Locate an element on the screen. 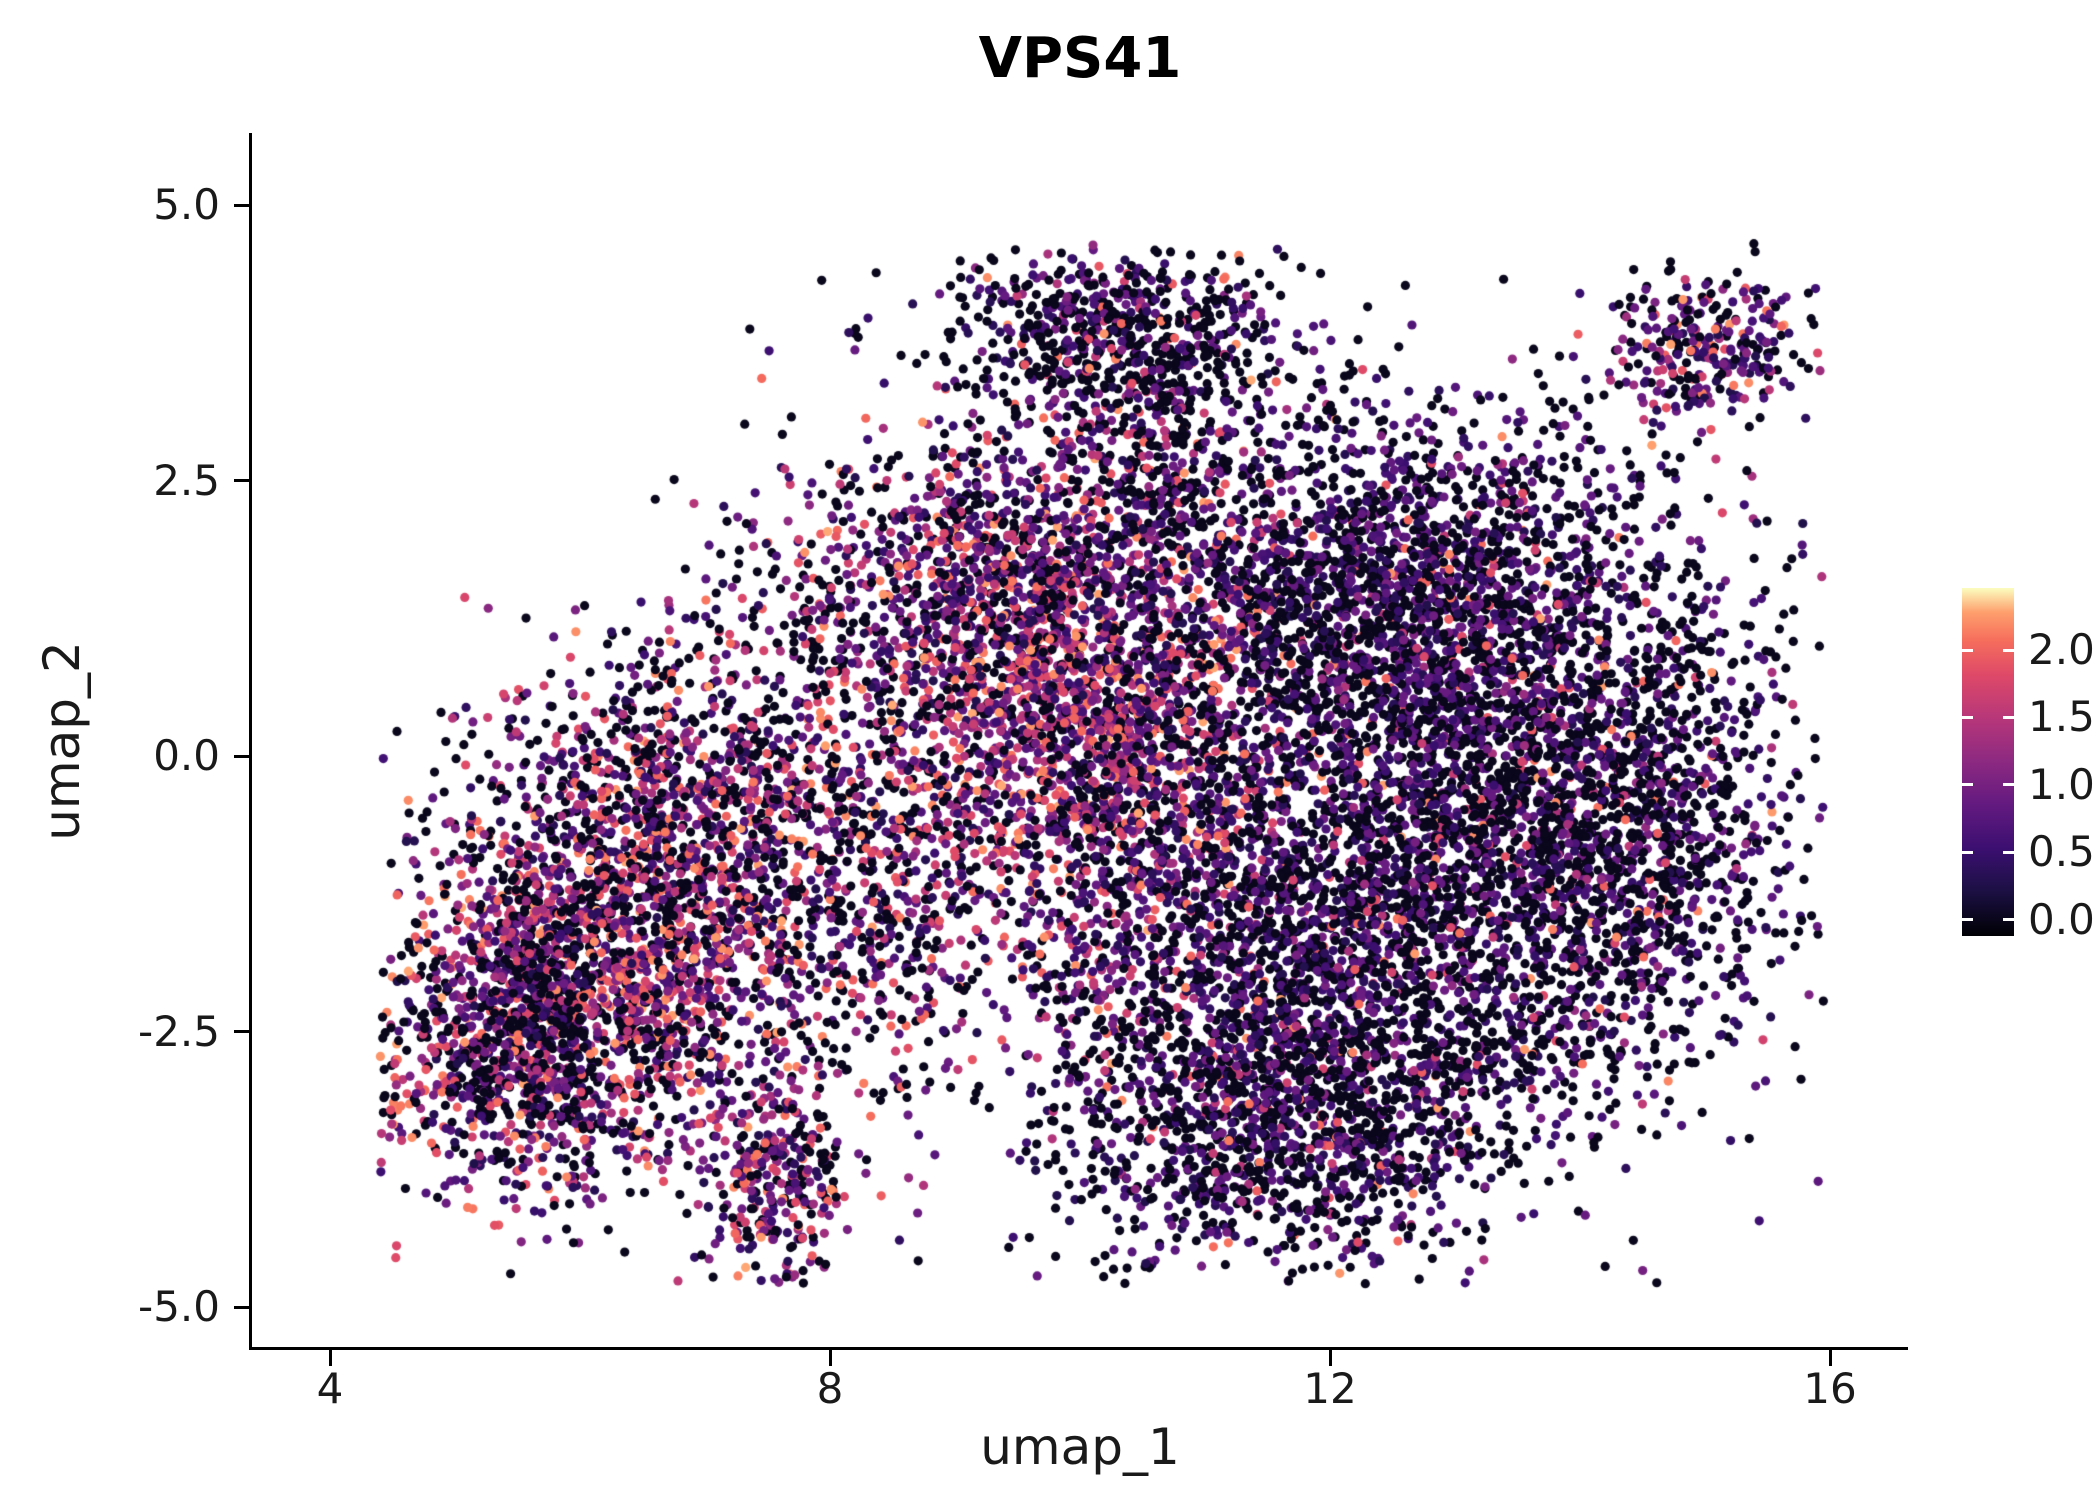  colorbar-tick-label: 0.0 is located at coordinates (2061, 919).